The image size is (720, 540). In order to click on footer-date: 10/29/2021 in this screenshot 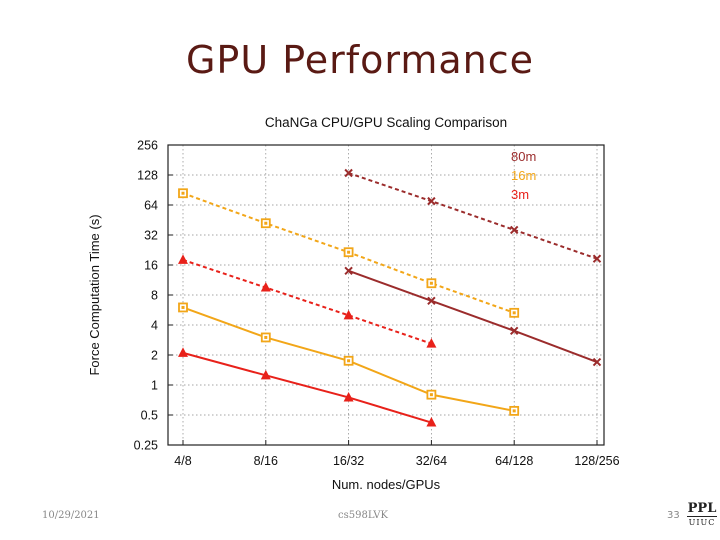, I will do `click(71, 515)`.